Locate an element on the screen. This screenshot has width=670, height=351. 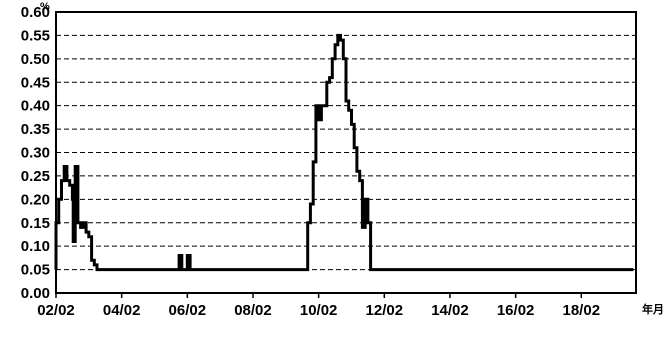
y-tick-label: 0.20 is located at coordinates (35, 199).